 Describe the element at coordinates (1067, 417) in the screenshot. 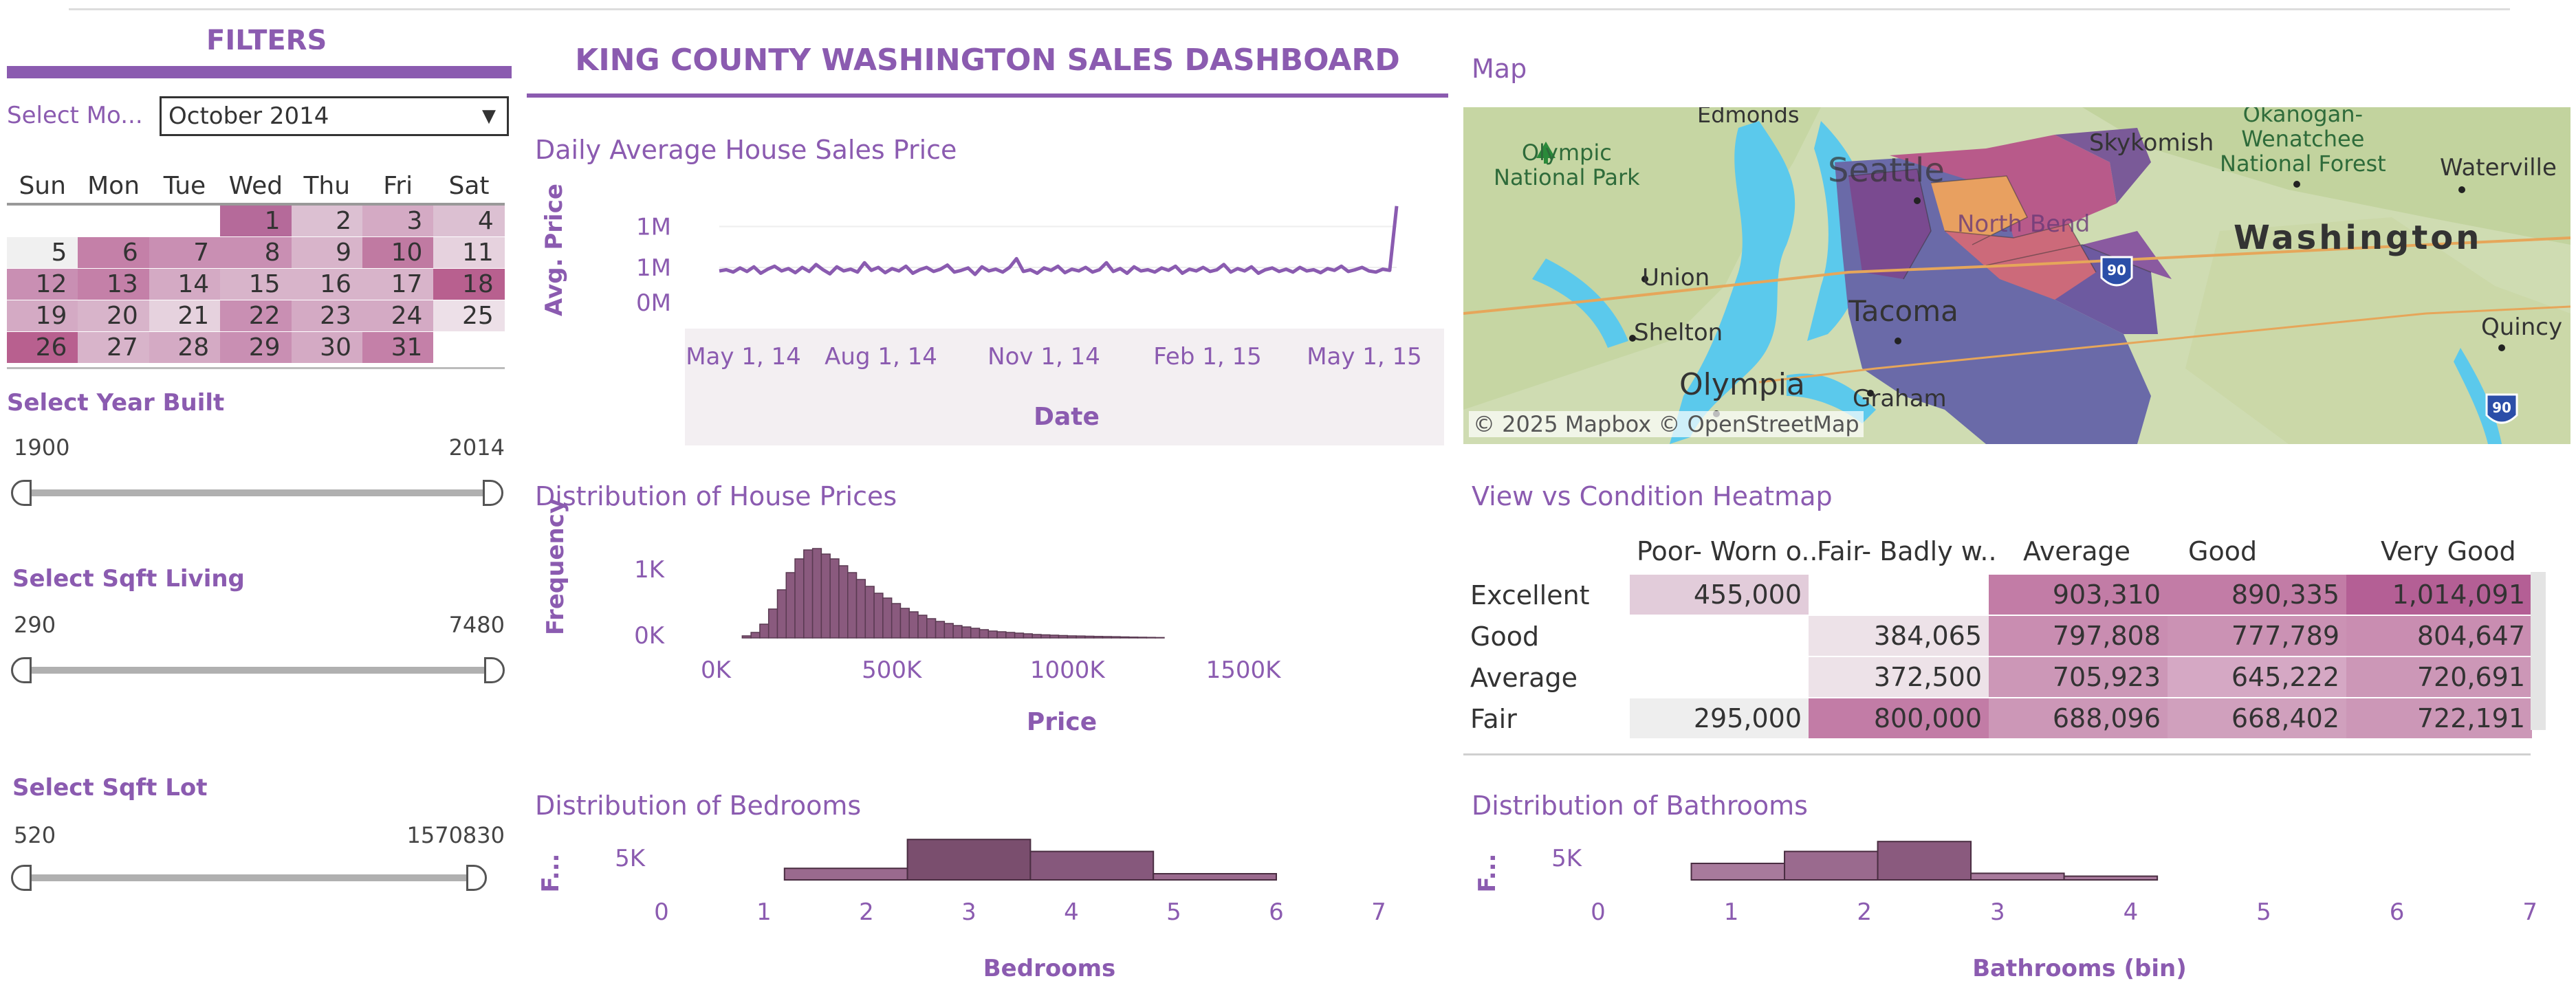

I see `x-axis-title: Date` at that location.